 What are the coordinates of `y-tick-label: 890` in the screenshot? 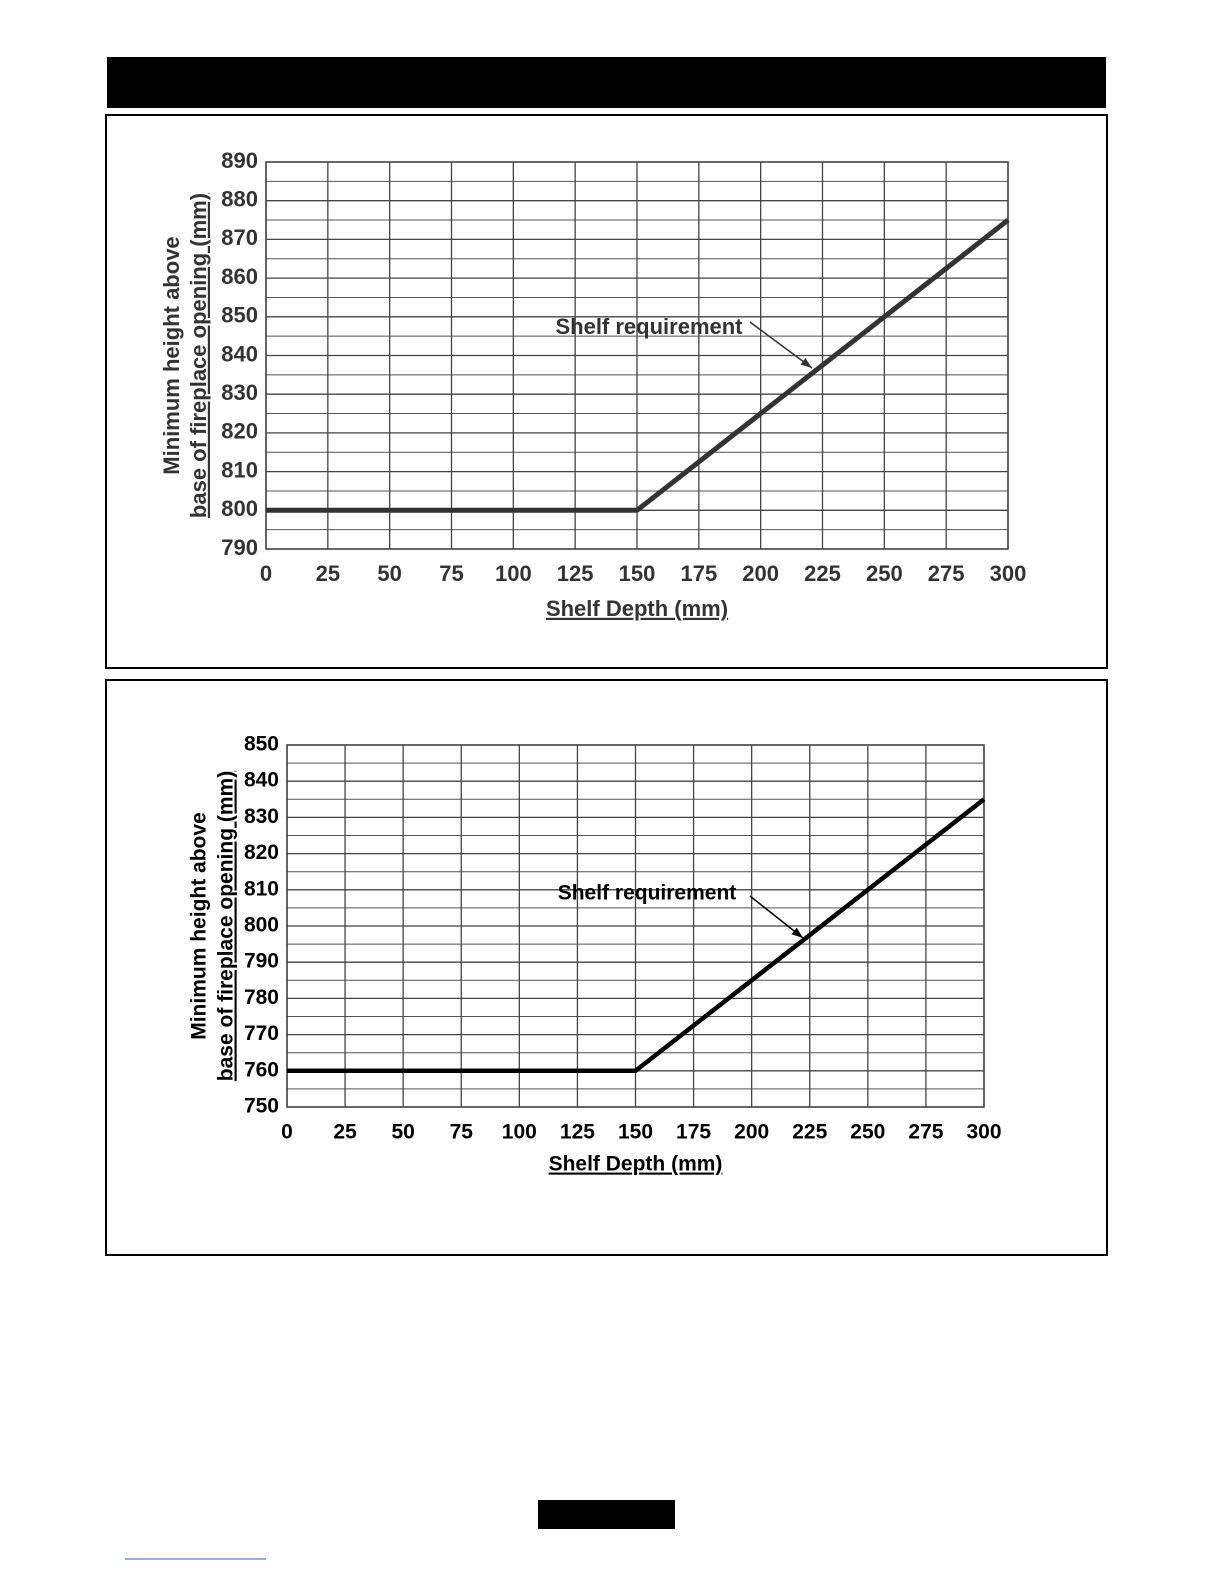 It's located at (239, 160).